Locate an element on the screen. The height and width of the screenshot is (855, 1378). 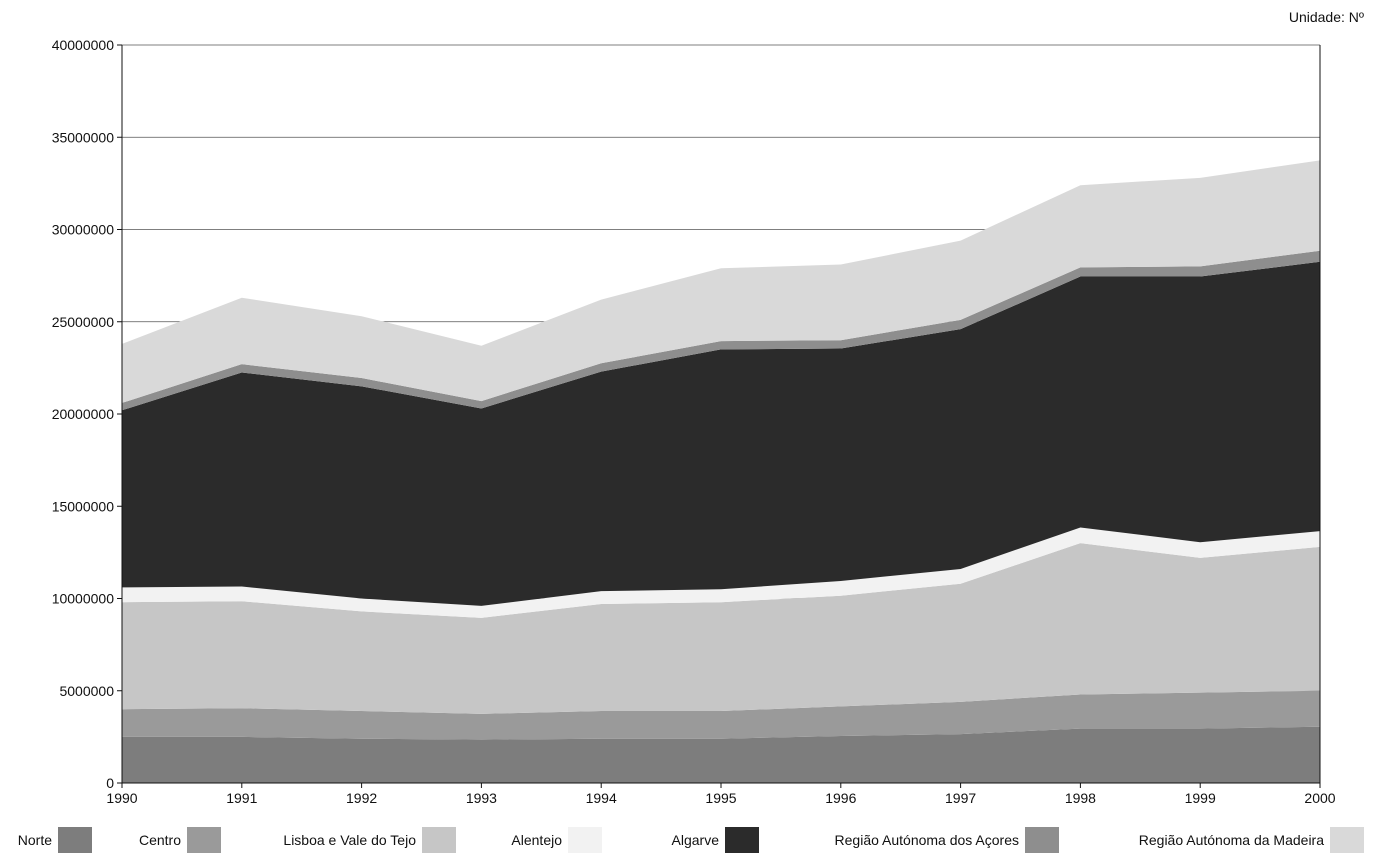
x-tick-label: 1996 is located at coordinates (840, 798).